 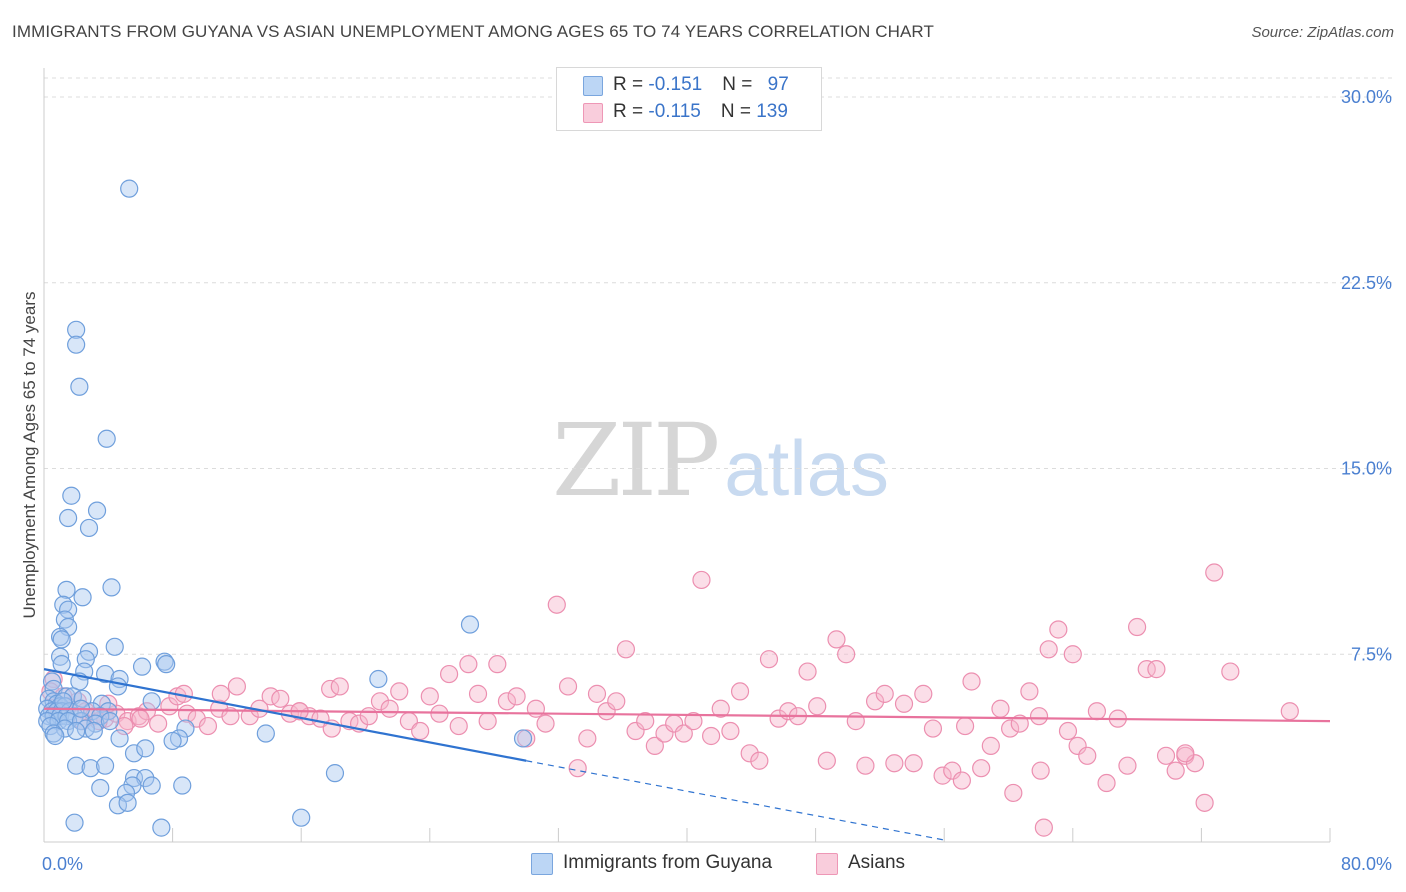 I want to click on legend-r-label: R =, so click(x=631, y=84).